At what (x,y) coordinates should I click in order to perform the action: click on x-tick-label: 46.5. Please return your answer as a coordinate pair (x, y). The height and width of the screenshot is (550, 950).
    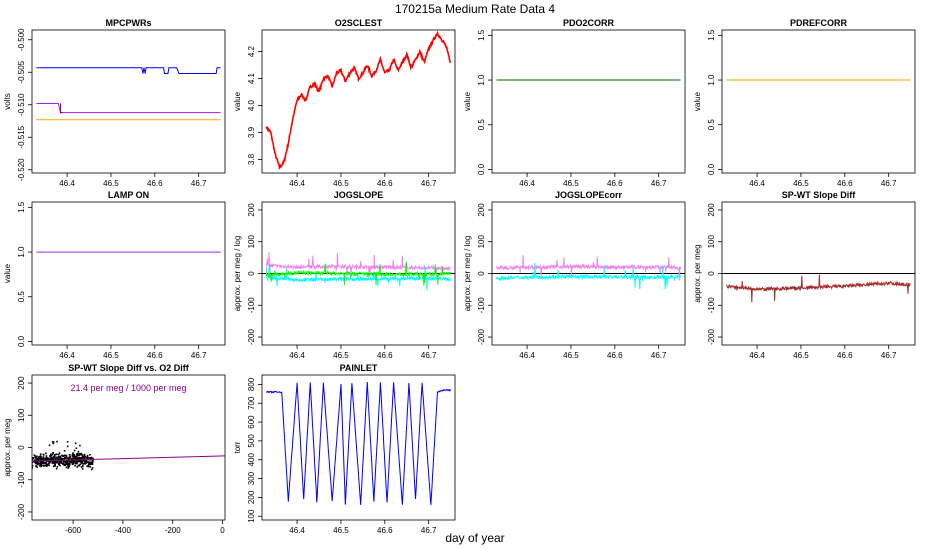
    Looking at the image, I should click on (341, 183).